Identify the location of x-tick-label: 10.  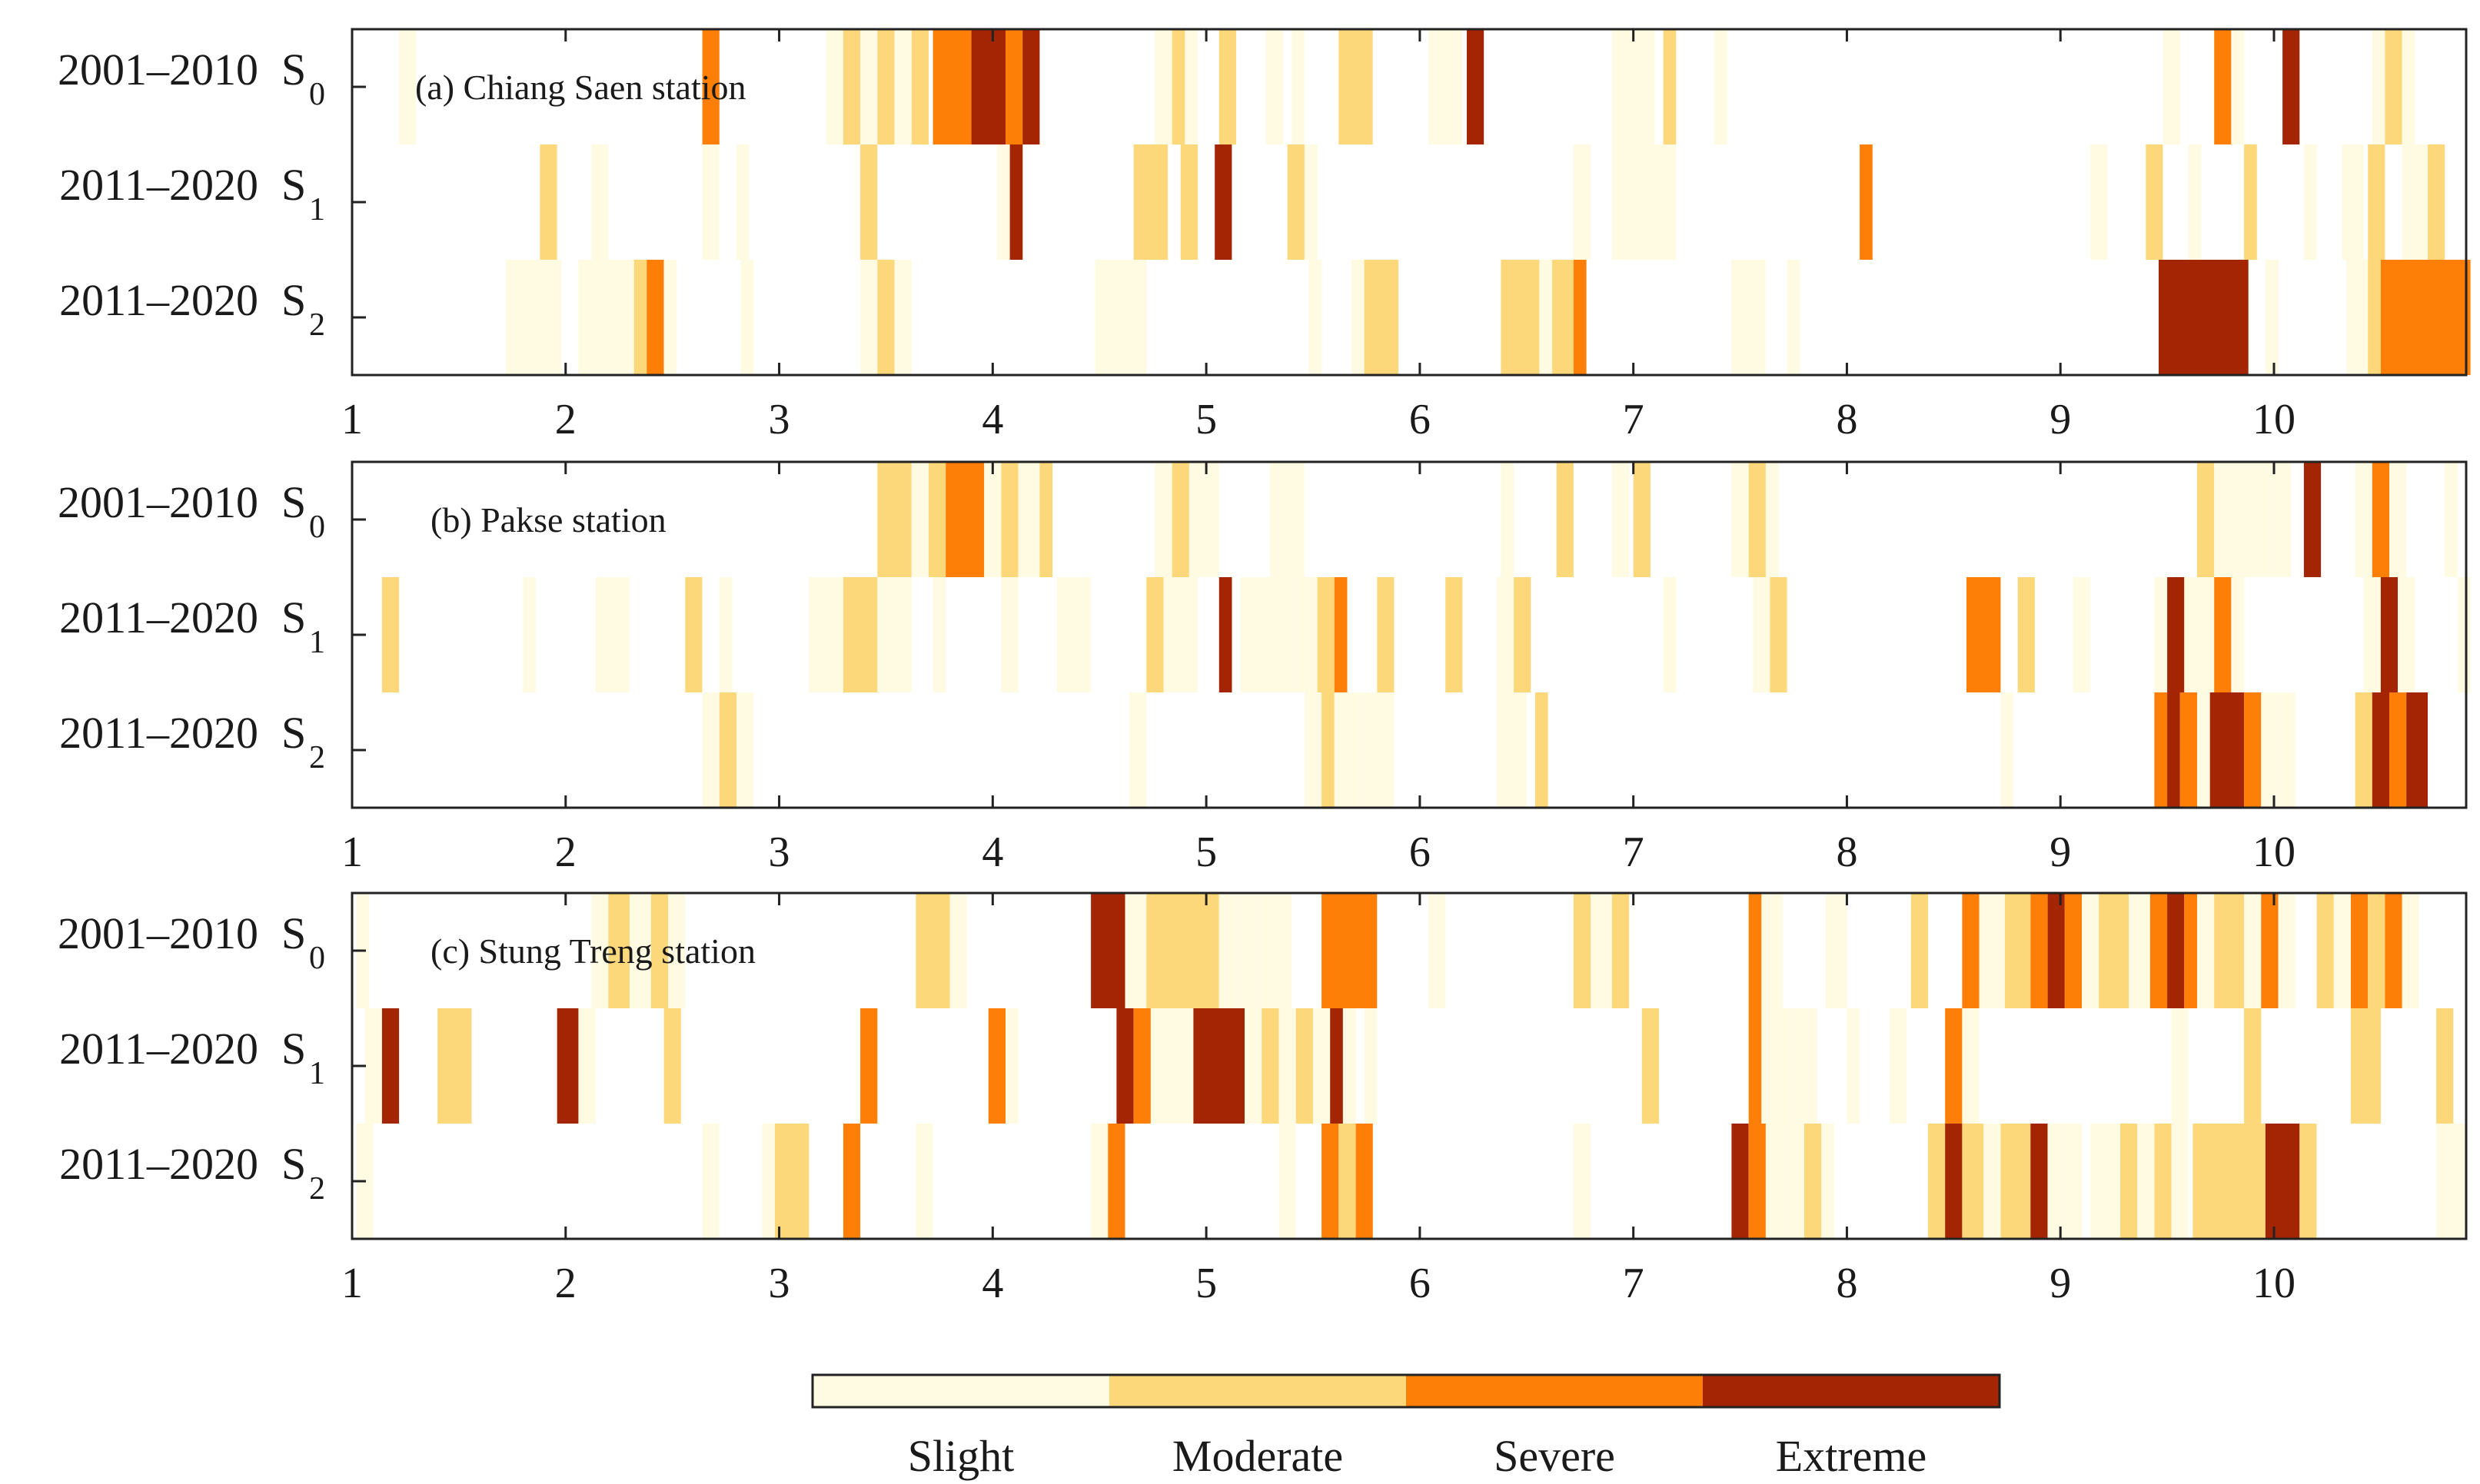
(2273, 1283).